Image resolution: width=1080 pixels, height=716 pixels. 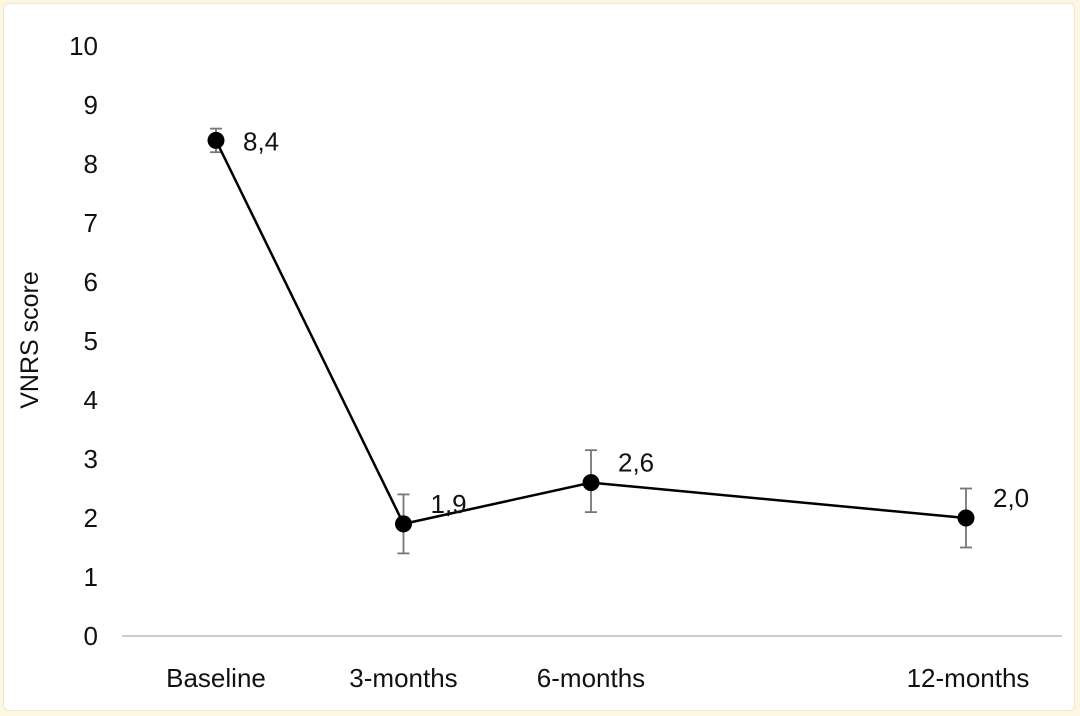 I want to click on y-tick-label: 10, so click(x=83, y=46).